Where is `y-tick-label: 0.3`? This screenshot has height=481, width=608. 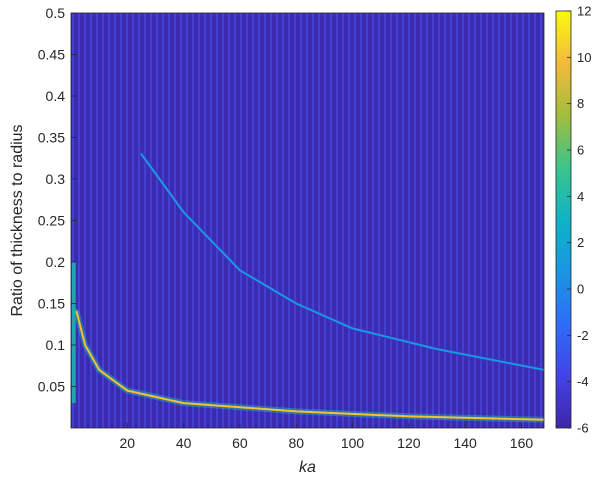
y-tick-label: 0.3 is located at coordinates (56, 179).